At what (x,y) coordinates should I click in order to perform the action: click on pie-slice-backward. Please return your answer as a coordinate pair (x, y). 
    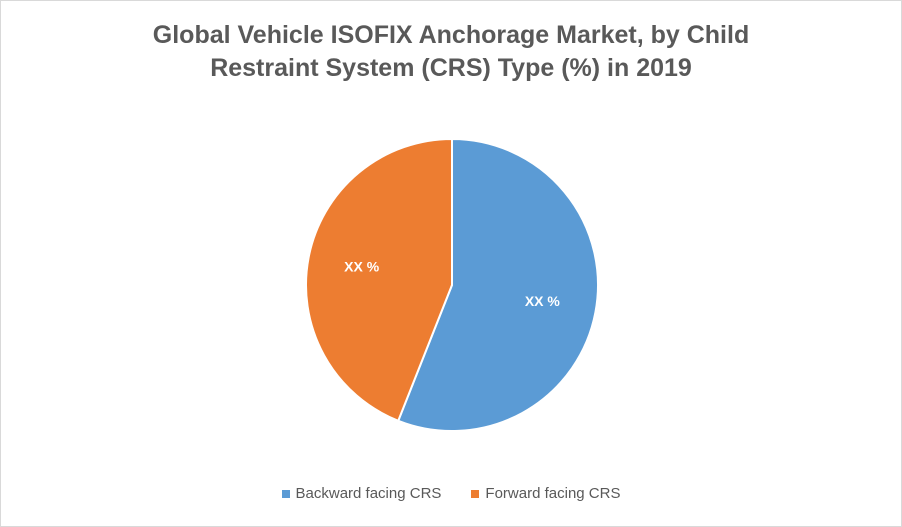
    Looking at the image, I should click on (497, 284).